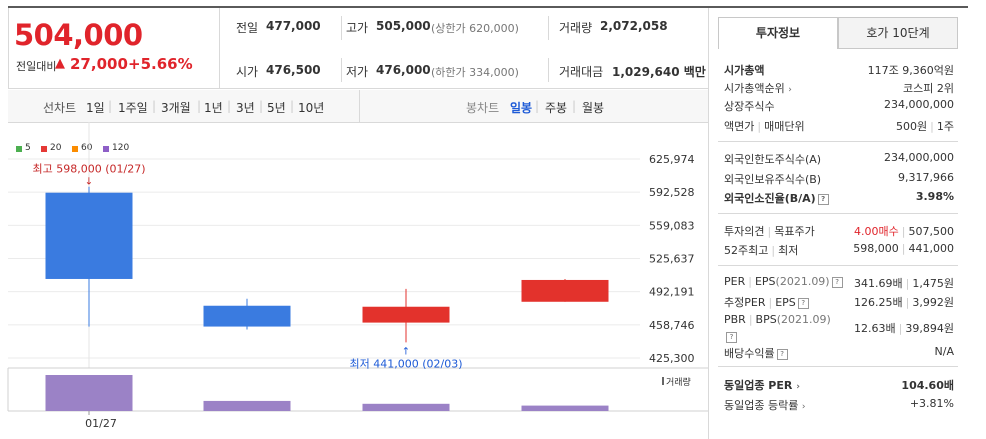  Describe the element at coordinates (744, 70) in the screenshot. I see `market-cap-label: 시가총액` at that location.